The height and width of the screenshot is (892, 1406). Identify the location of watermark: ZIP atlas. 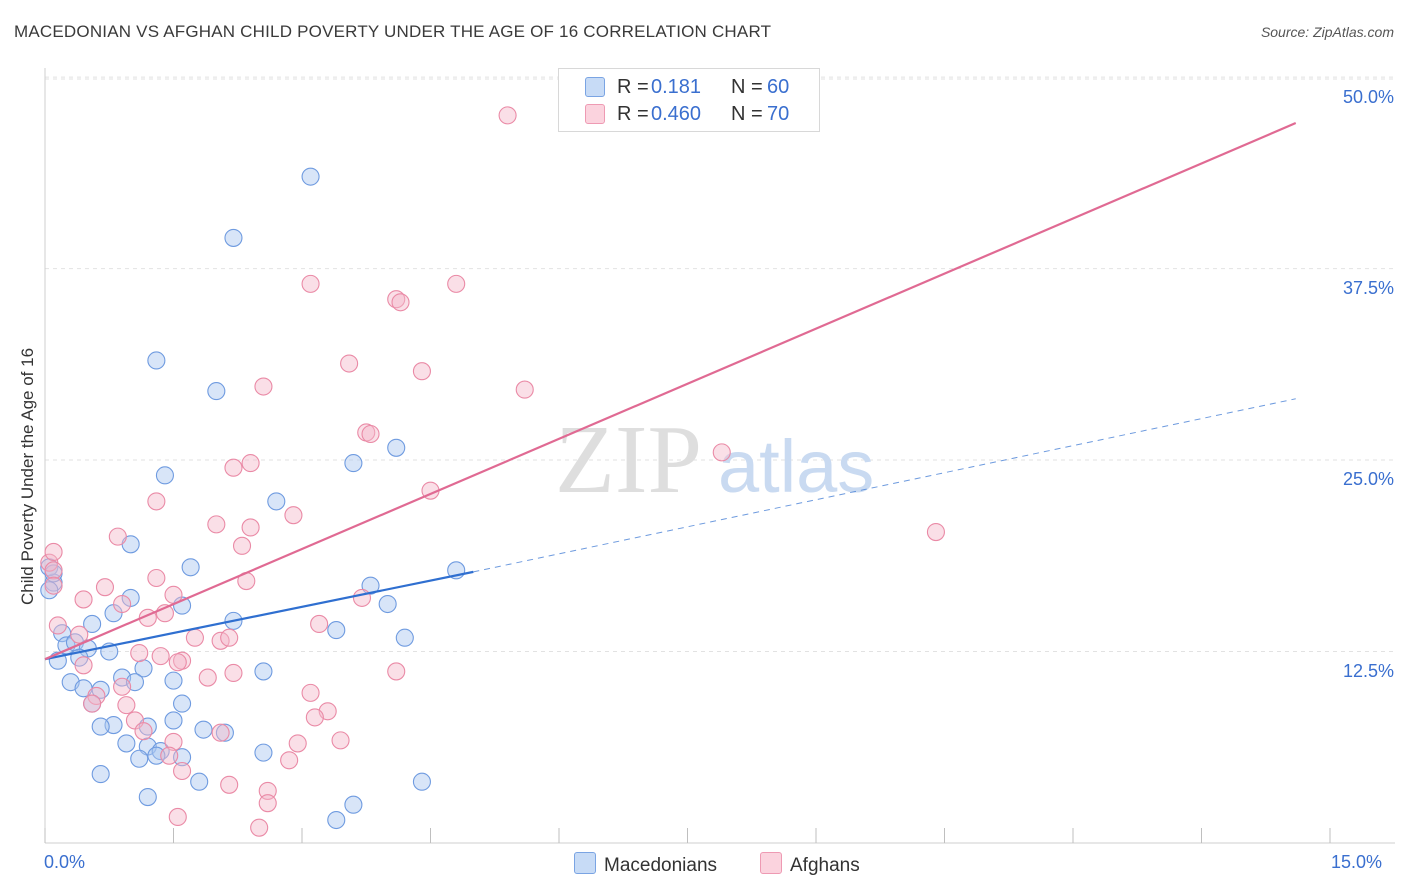
(714, 460).